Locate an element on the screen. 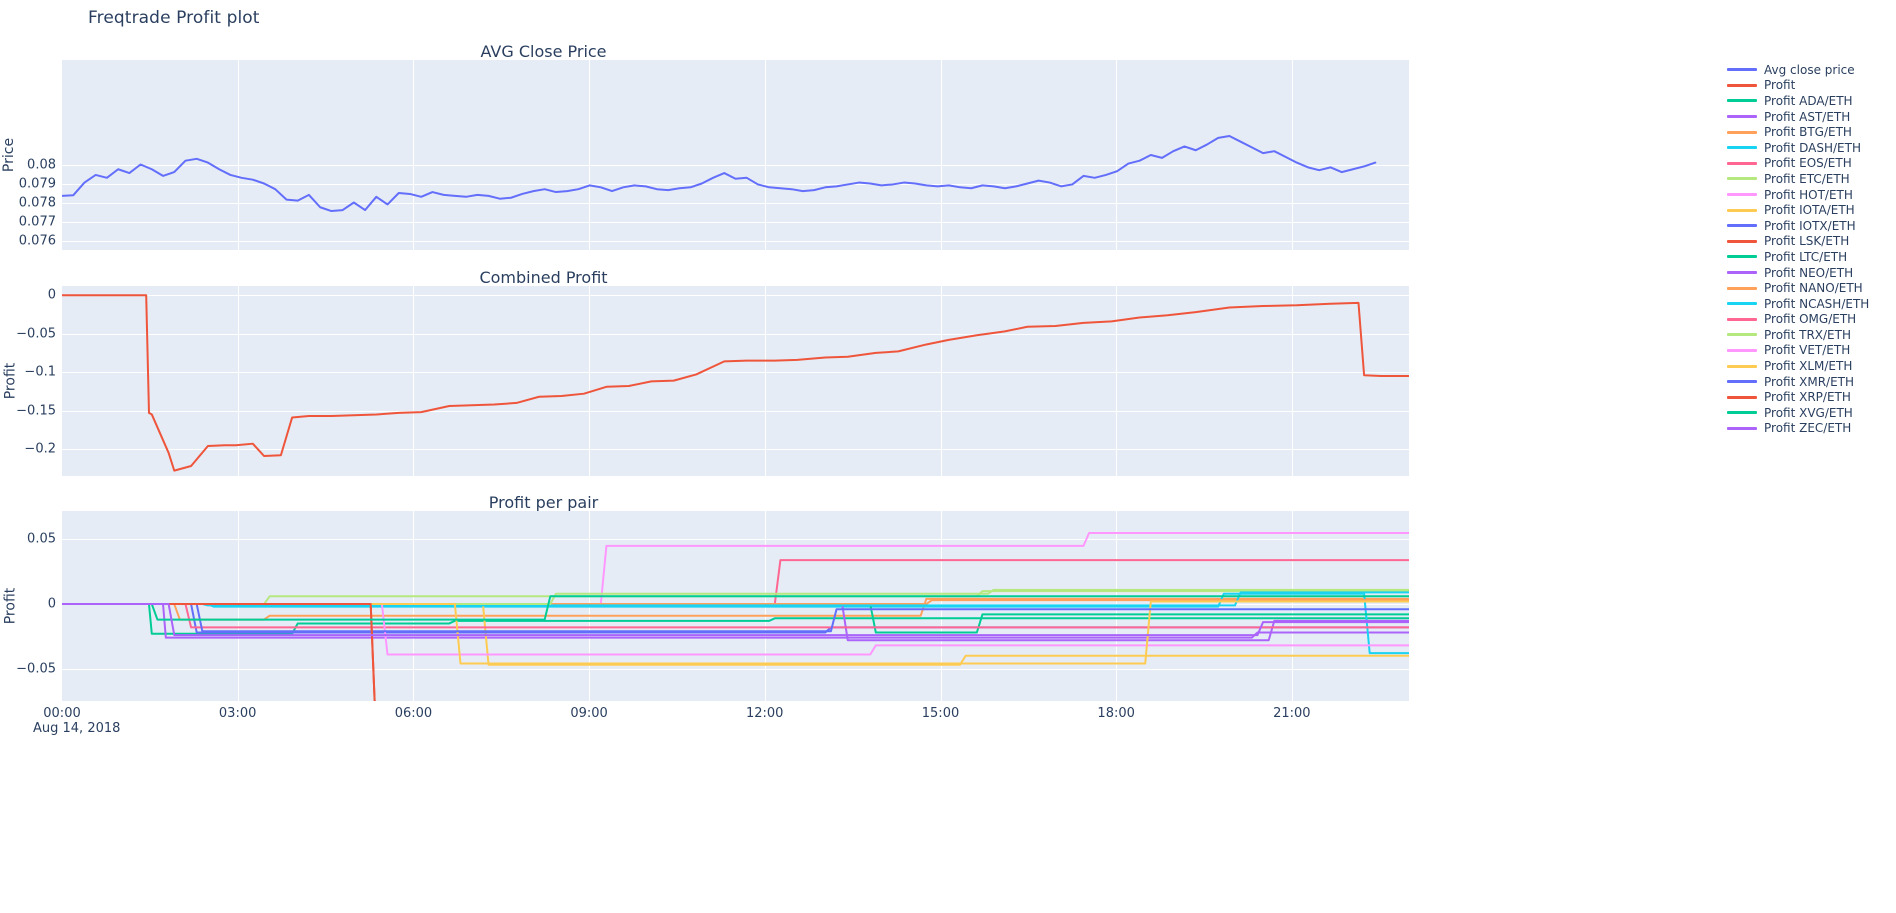 The image size is (1896, 913). legend-item: Profit ADA/ETH is located at coordinates (1811, 101).